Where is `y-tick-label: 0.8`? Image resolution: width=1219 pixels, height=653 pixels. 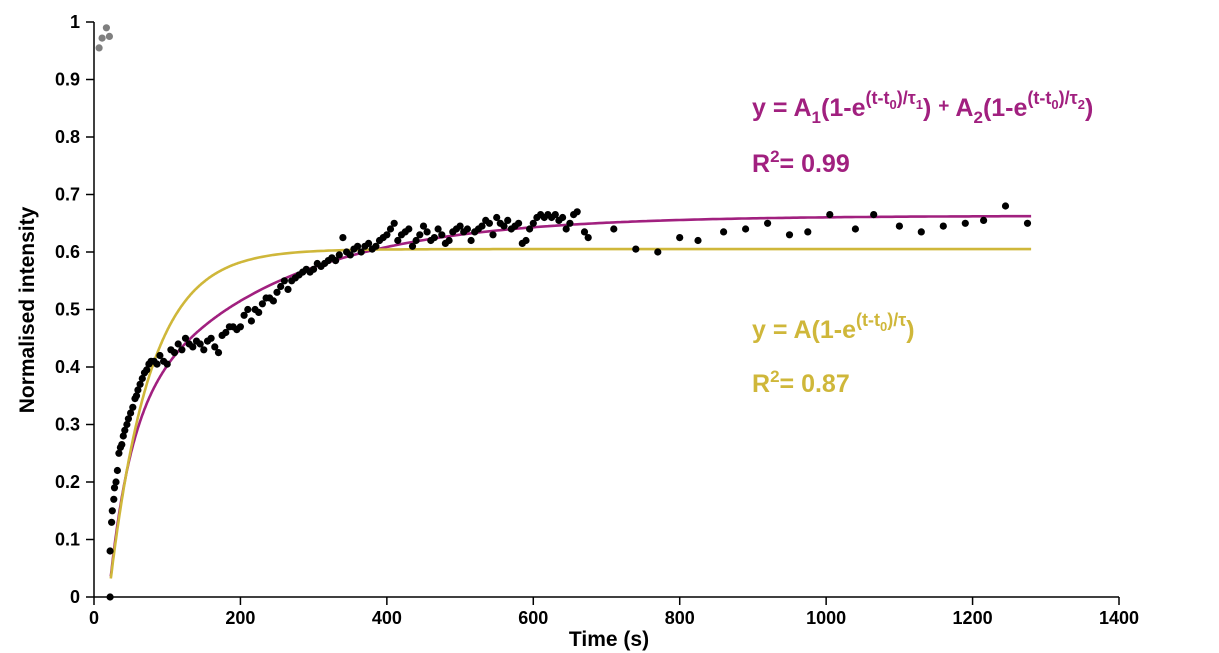 y-tick-label: 0.8 is located at coordinates (67, 137).